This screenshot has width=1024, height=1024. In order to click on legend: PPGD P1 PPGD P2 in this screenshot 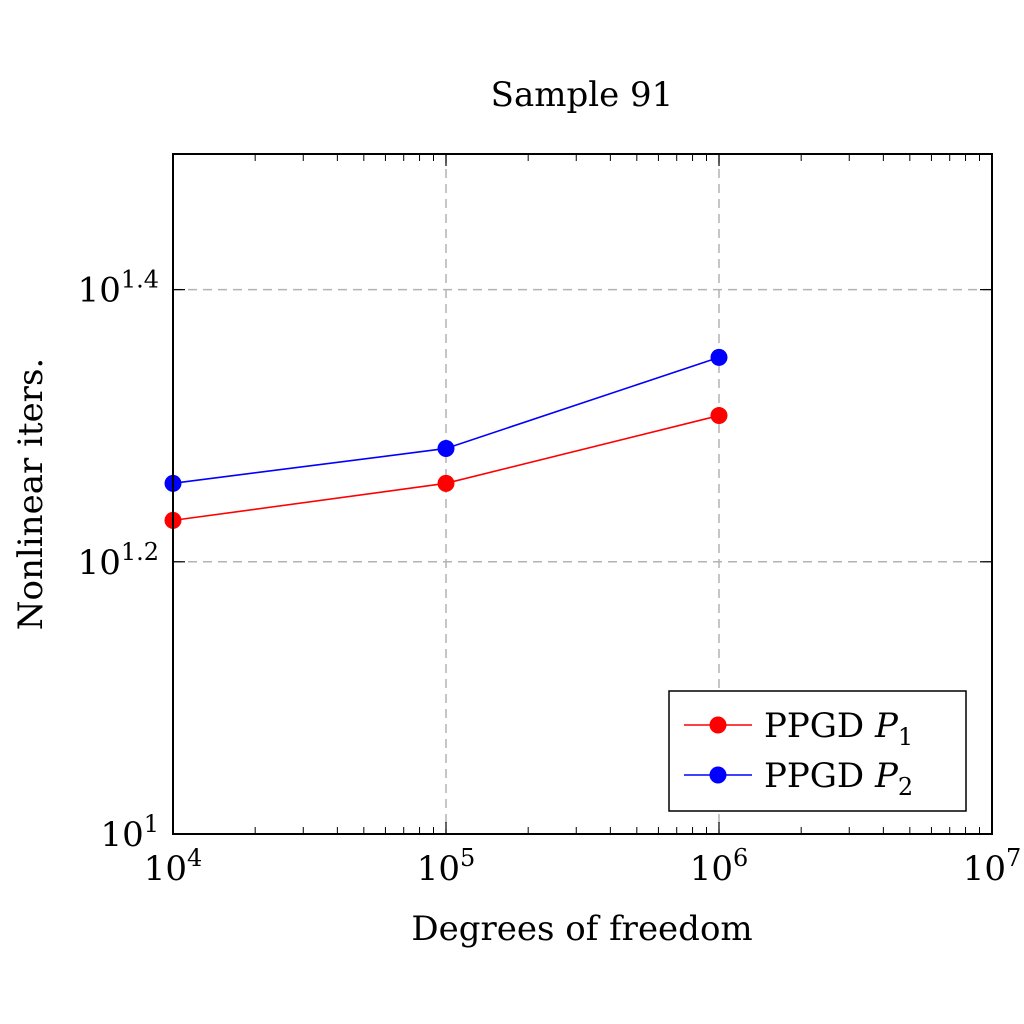, I will do `click(817, 751)`.